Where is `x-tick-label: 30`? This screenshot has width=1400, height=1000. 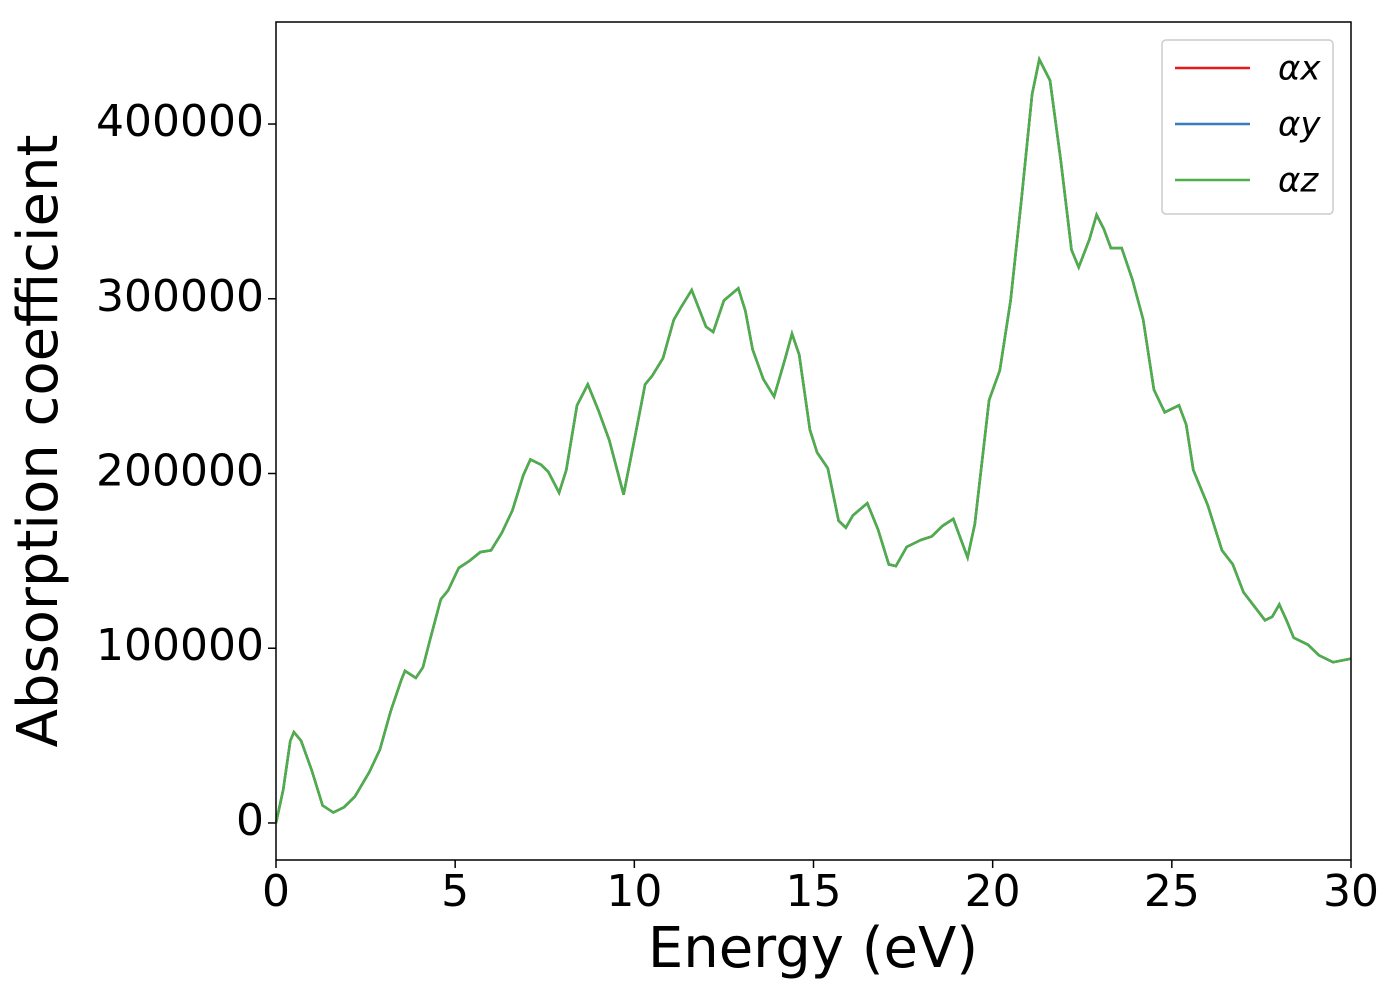
x-tick-label: 30 is located at coordinates (1351, 891).